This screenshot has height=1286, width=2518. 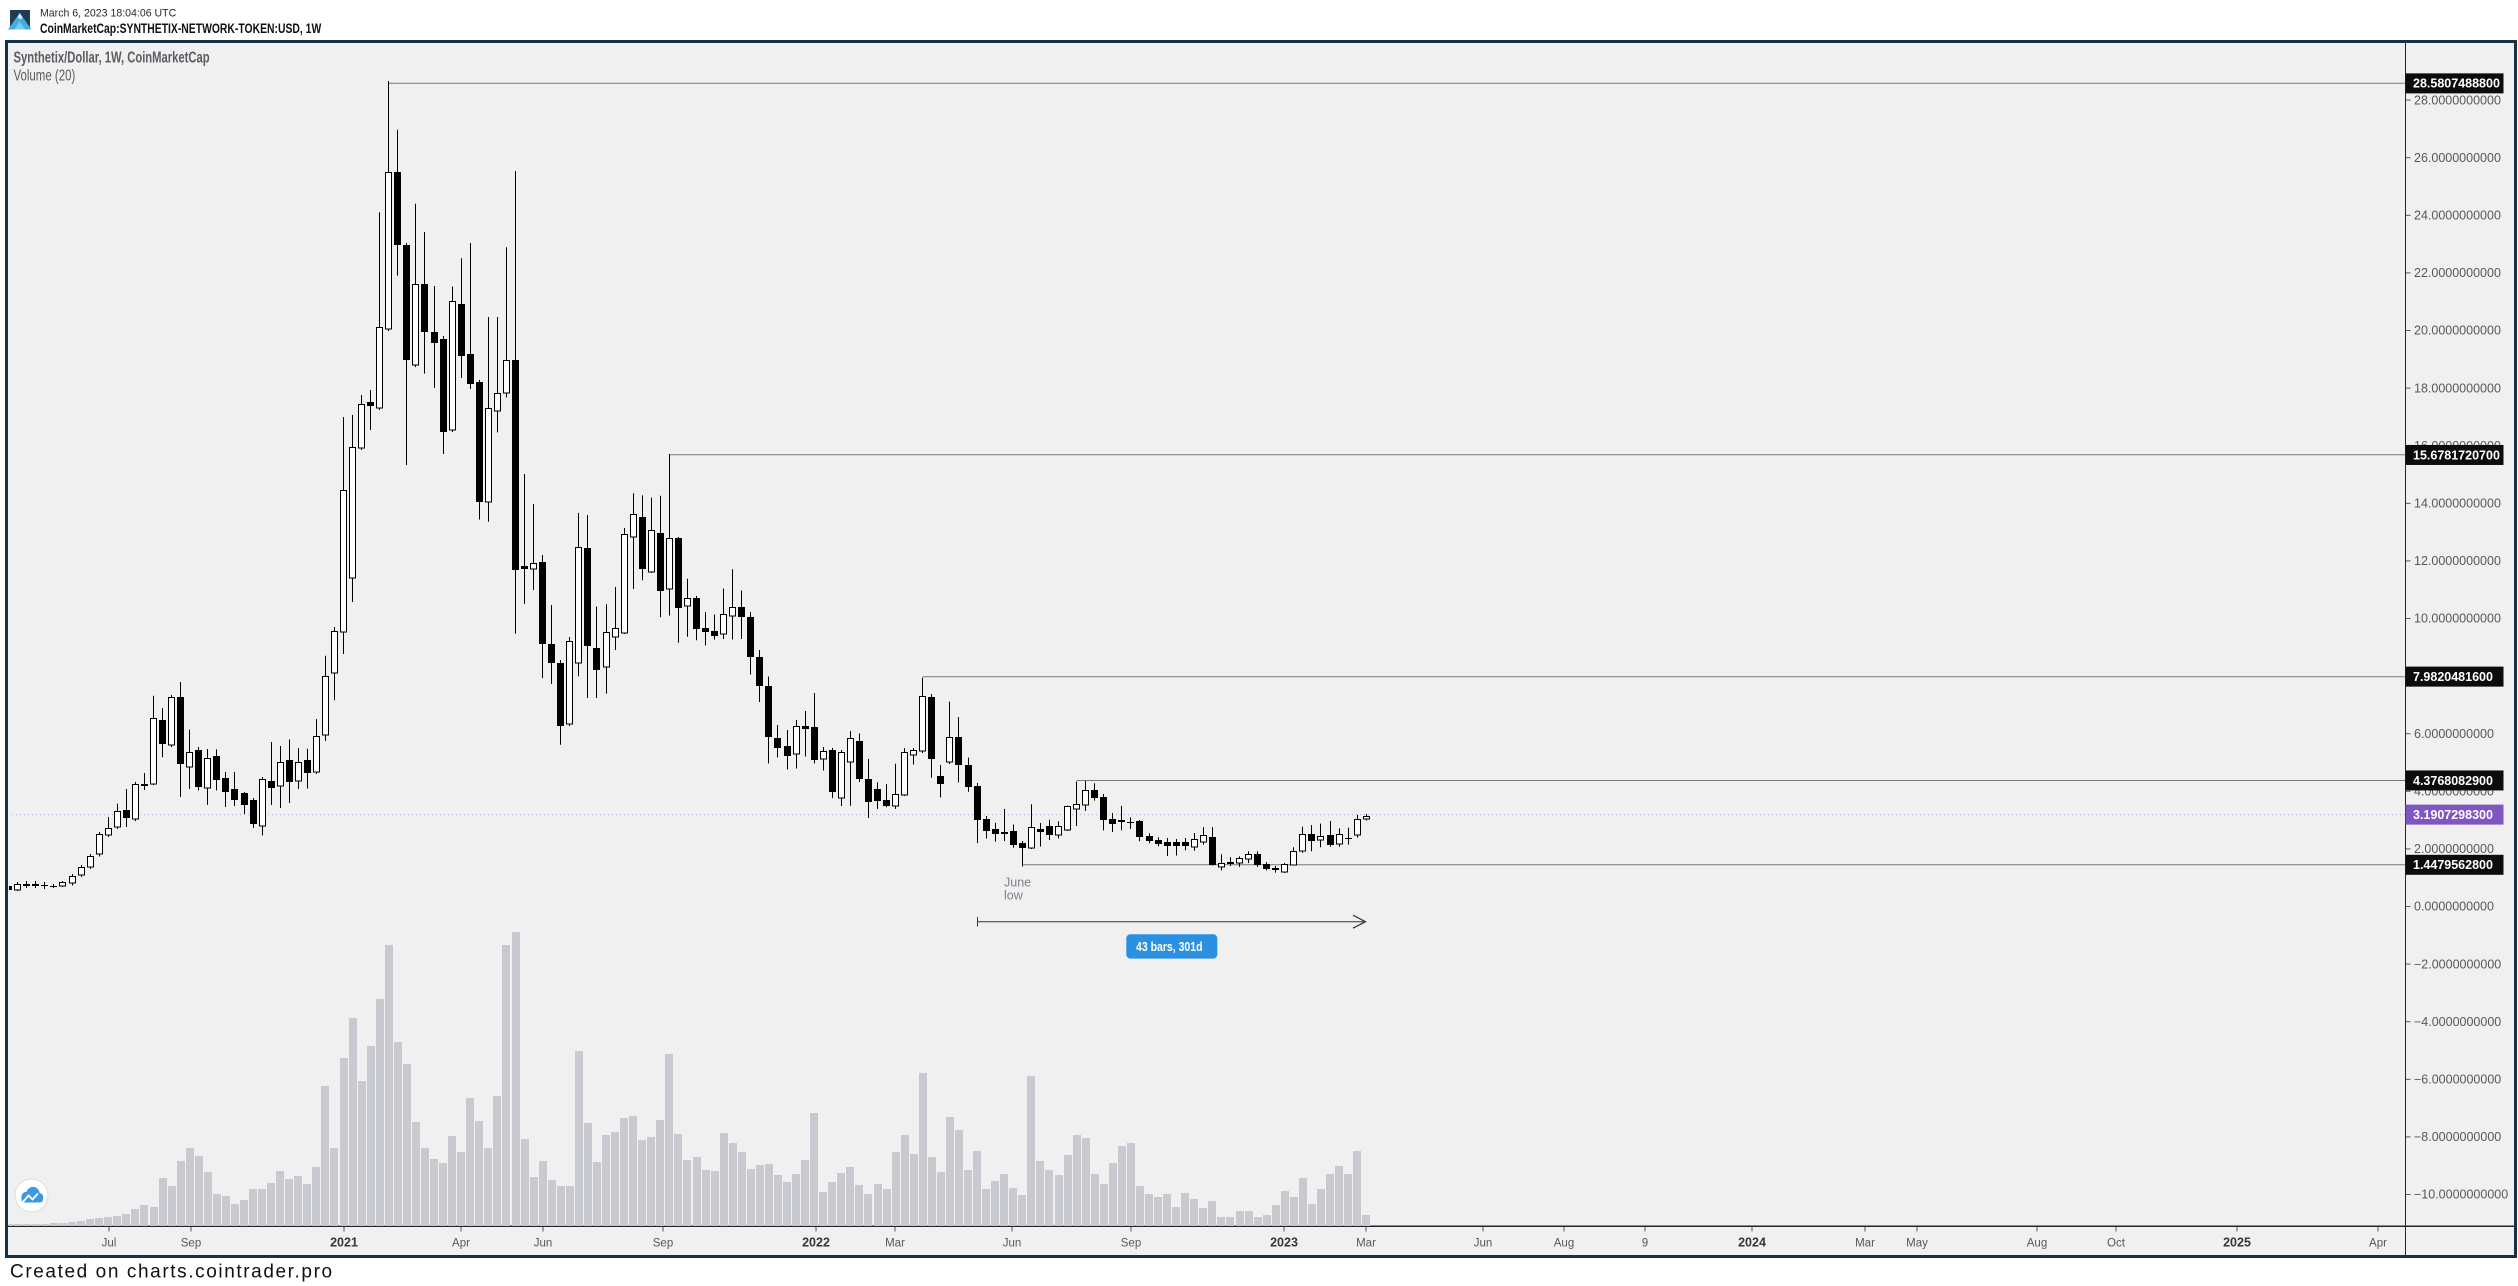 What do you see at coordinates (1284, 1243) in the screenshot?
I see `svg-text: 2023` at bounding box center [1284, 1243].